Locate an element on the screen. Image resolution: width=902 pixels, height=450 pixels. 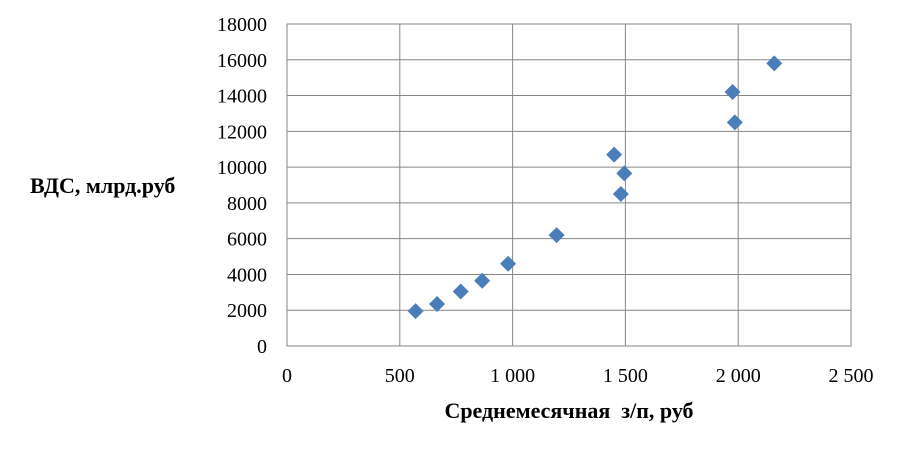
y-tick-label: 4000 is located at coordinates (247, 275).